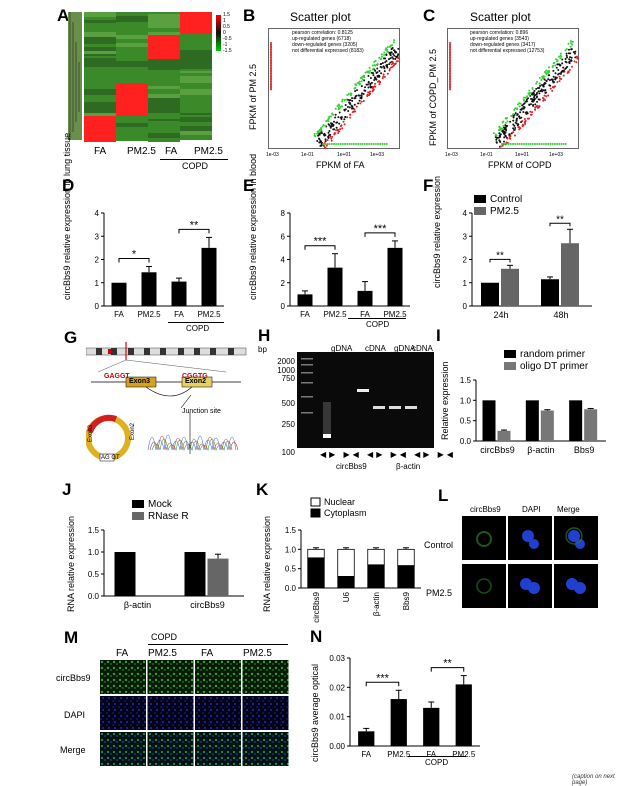 This screenshot has height=786, width=631. What do you see at coordinates (71, 638) in the screenshot?
I see `panel-label-m: M` at bounding box center [71, 638].